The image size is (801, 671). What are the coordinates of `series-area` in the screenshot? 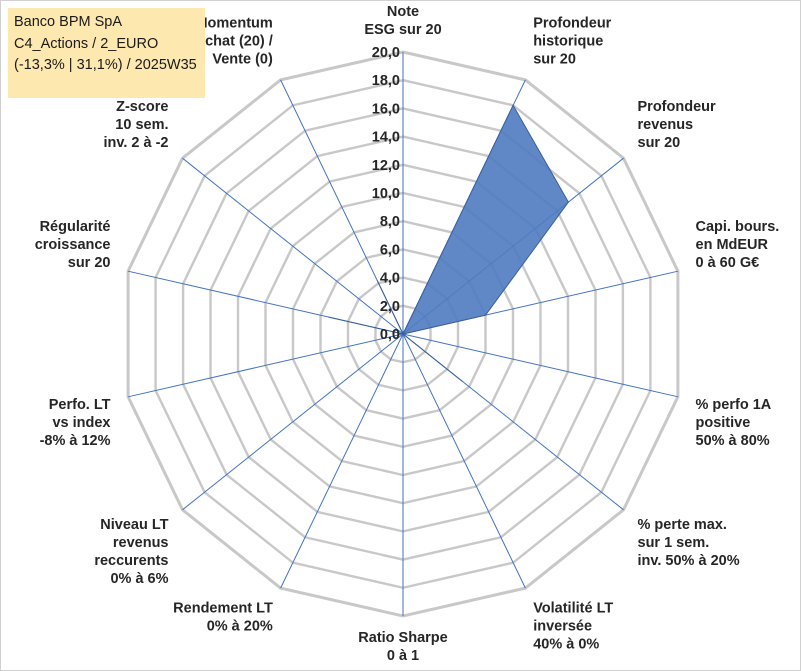 It's located at (448, 243).